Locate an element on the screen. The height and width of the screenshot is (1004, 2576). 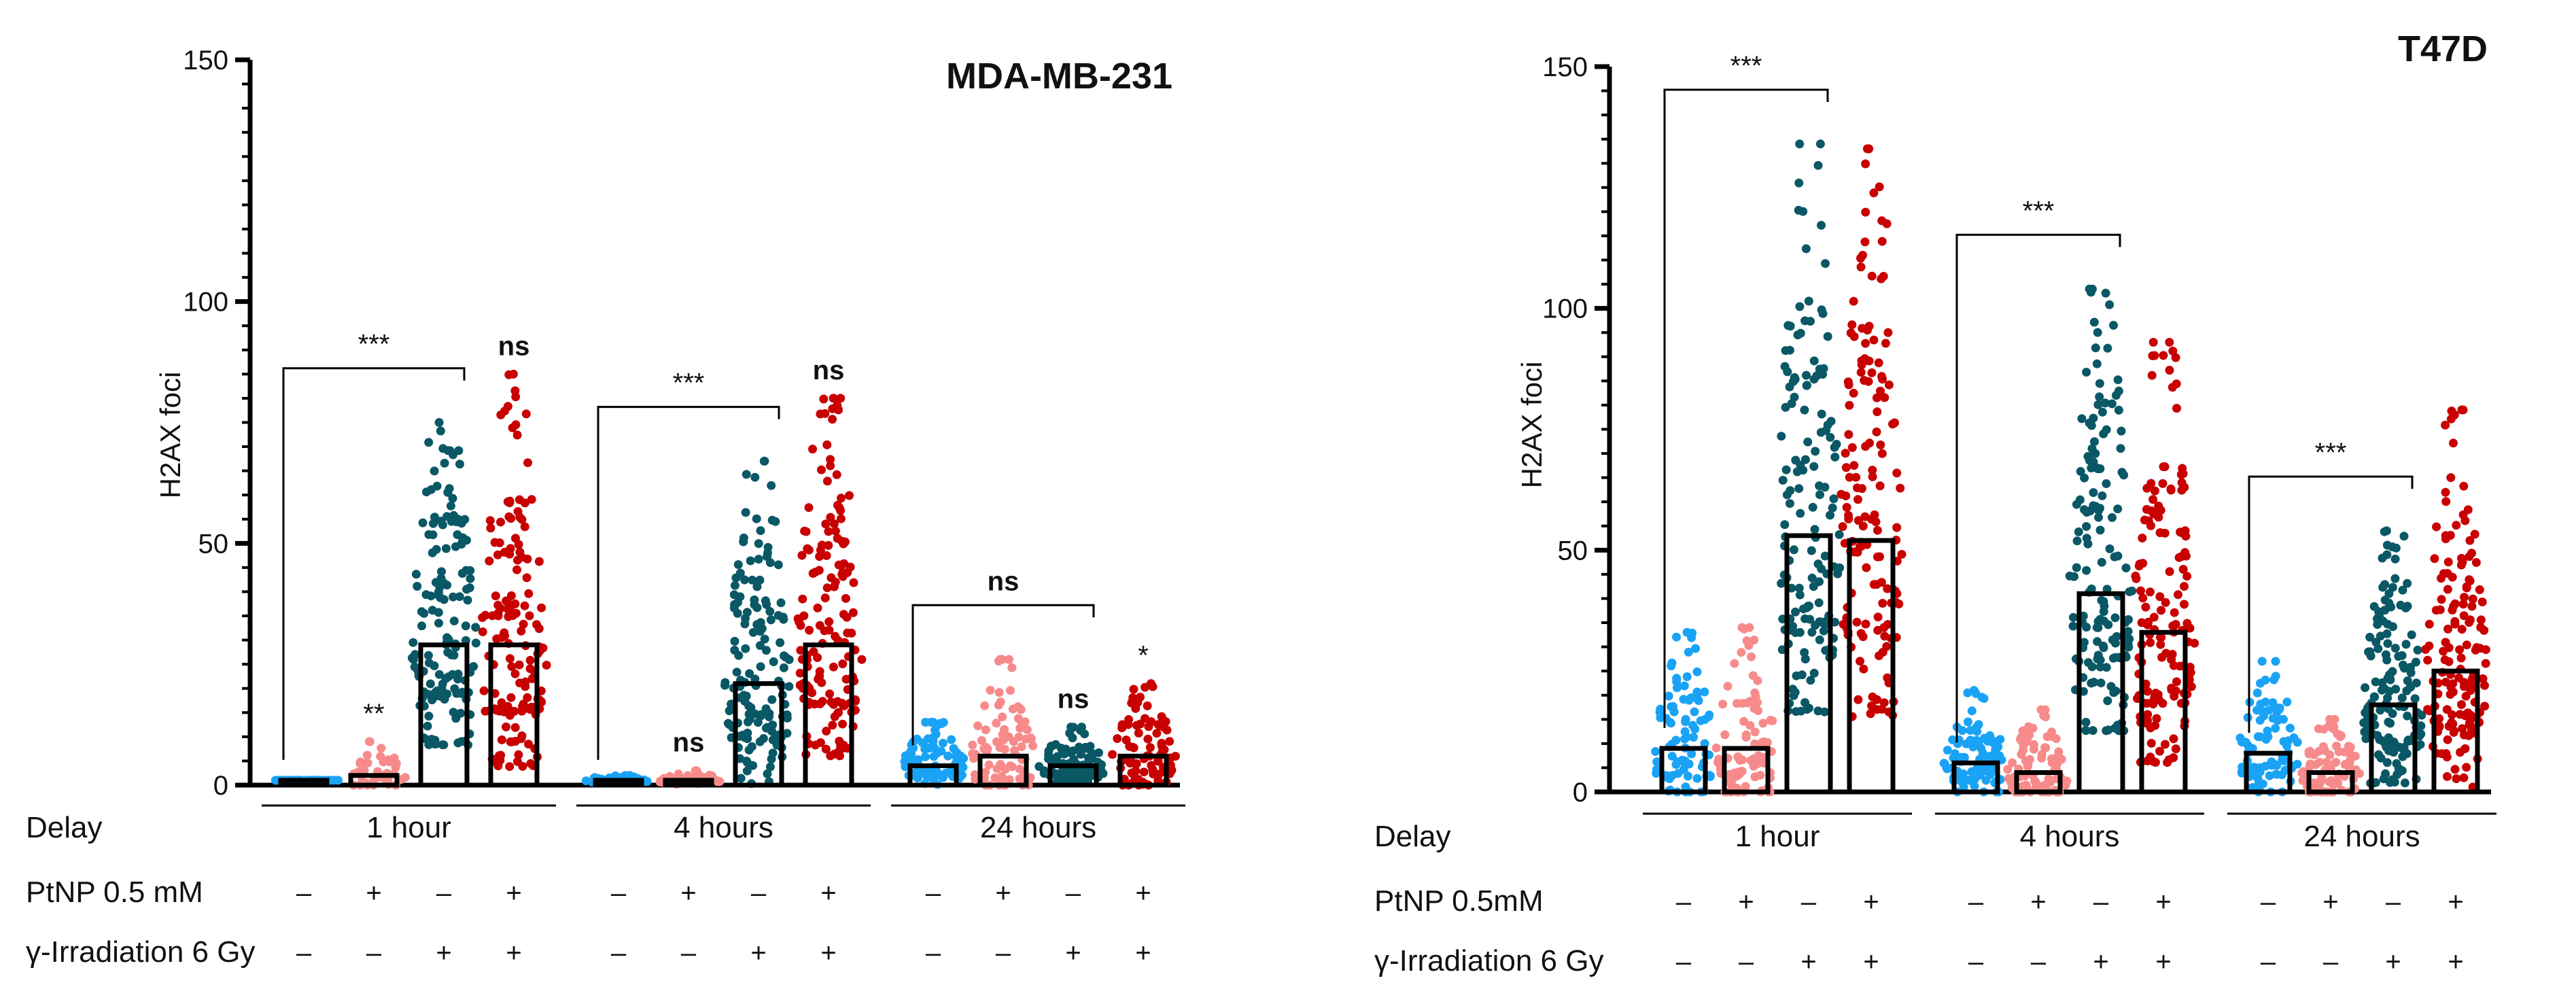
bar-control is located at coordinates (933, 775).